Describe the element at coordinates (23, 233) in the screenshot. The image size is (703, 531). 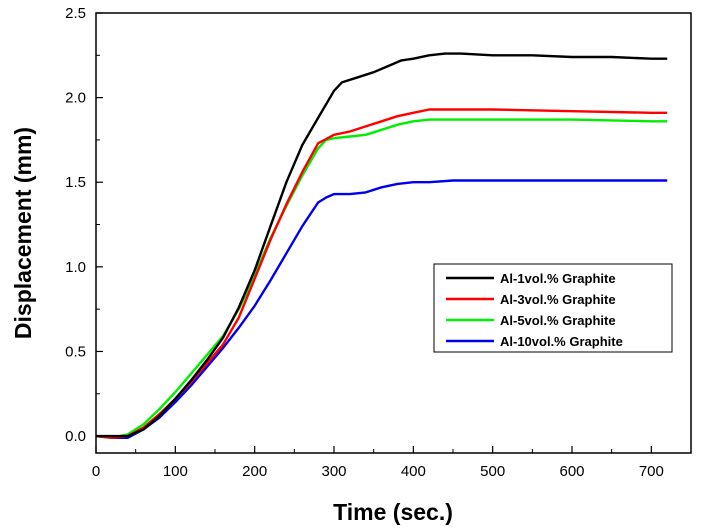
I see `y-axis-title: Displacement (mm)` at that location.